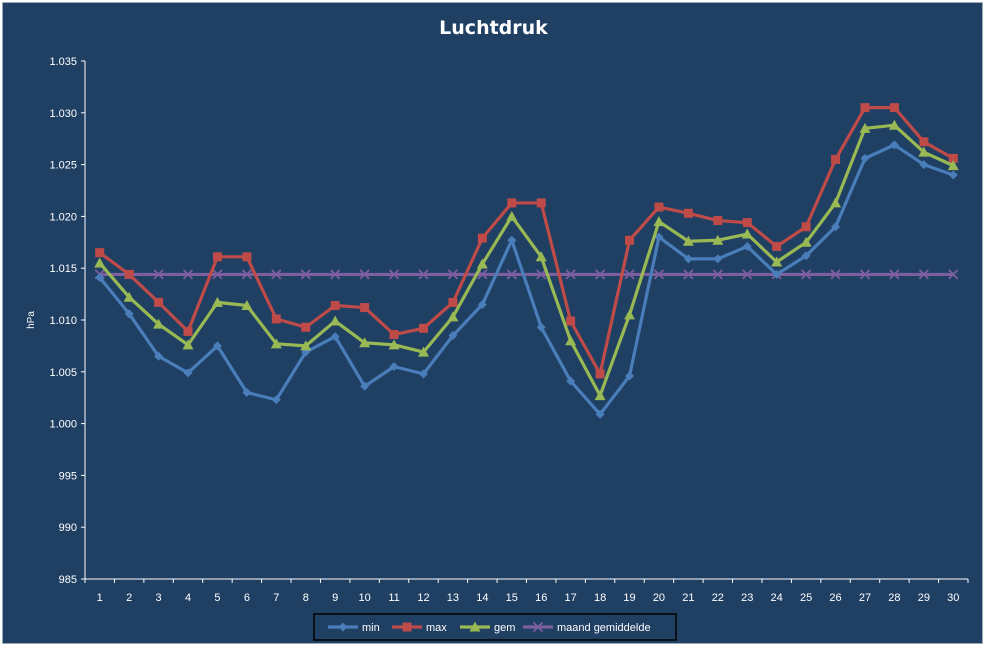  I want to click on y-tick-label: 1.030, so click(63, 114).